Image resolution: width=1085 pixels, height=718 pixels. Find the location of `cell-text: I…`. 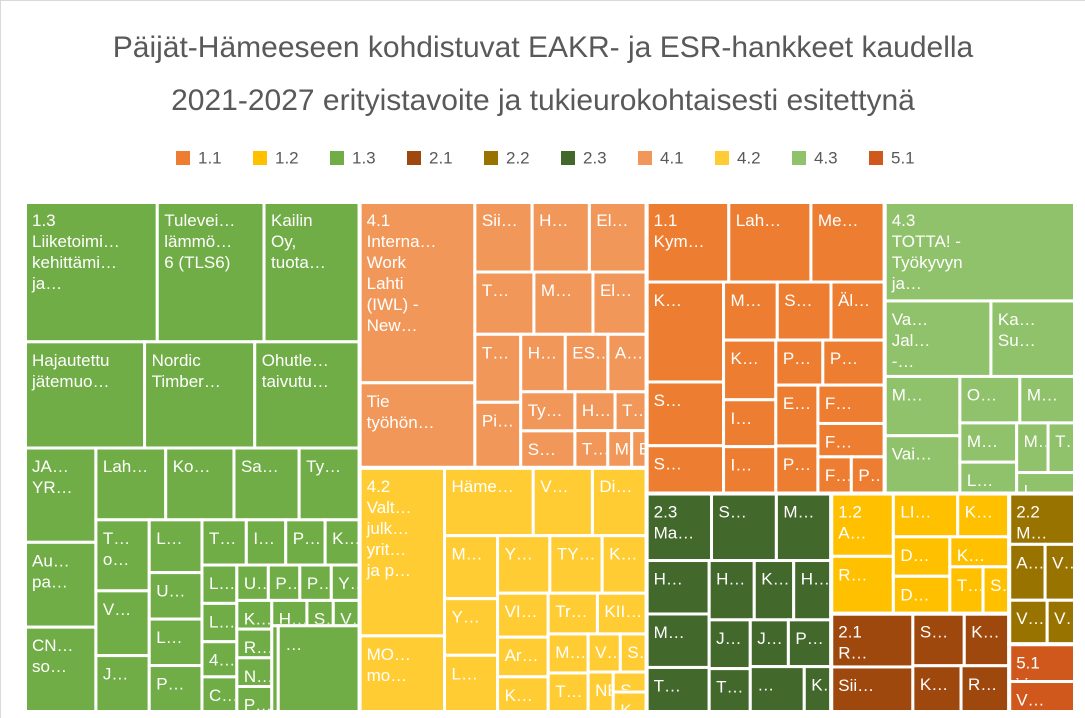

cell-text: I… is located at coordinates (742, 465).